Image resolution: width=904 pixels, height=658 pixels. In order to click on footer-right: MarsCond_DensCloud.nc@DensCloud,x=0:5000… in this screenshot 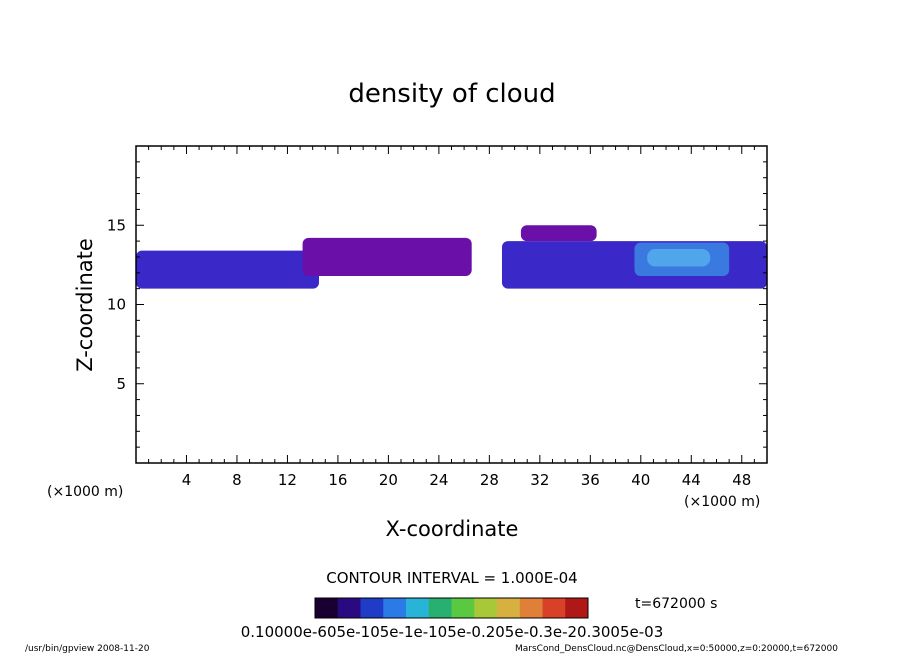, I will do `click(676, 649)`.